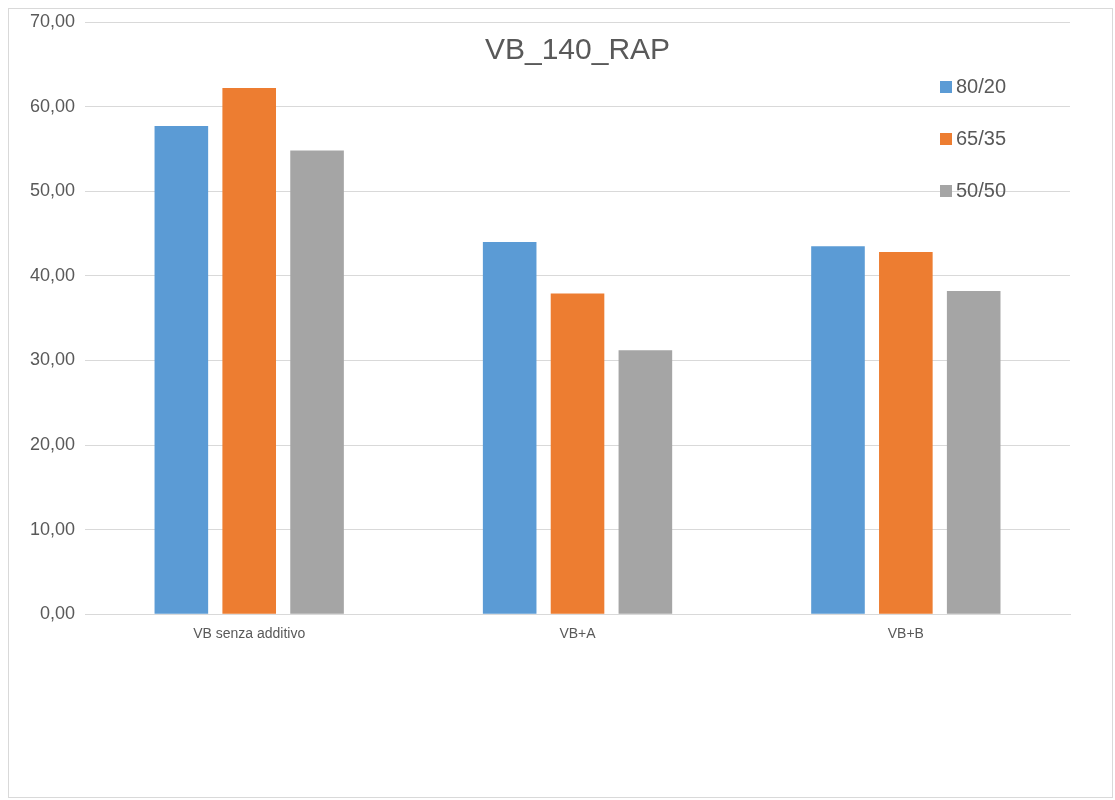 The height and width of the screenshot is (800, 1115). What do you see at coordinates (249, 633) in the screenshot?
I see `x-tick-label: VB senza additivo` at bounding box center [249, 633].